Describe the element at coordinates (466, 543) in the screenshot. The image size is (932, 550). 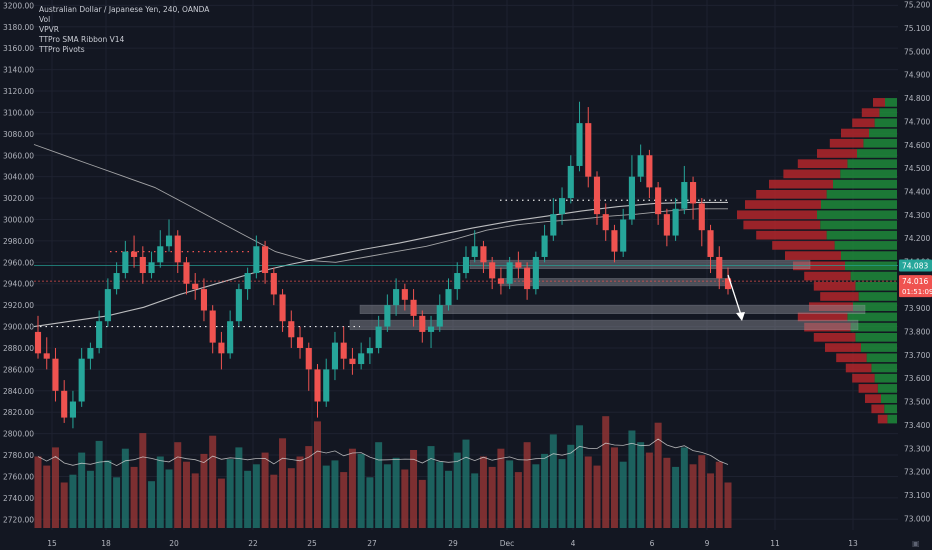
I see `time-axis: 15 18 20 22 25 27 29 Dec 4 6 9 11 13 ▣` at that location.